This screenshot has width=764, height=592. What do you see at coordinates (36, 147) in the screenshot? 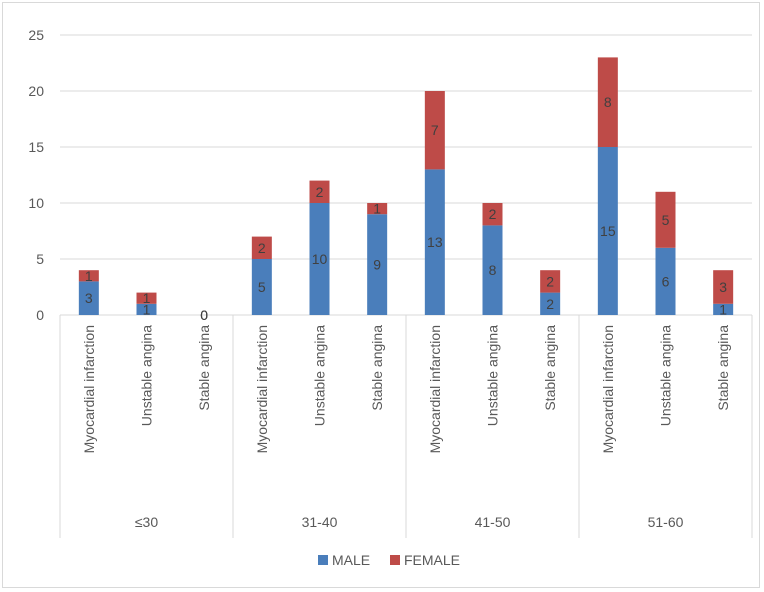
I see `y-tick-label: 15` at bounding box center [36, 147].